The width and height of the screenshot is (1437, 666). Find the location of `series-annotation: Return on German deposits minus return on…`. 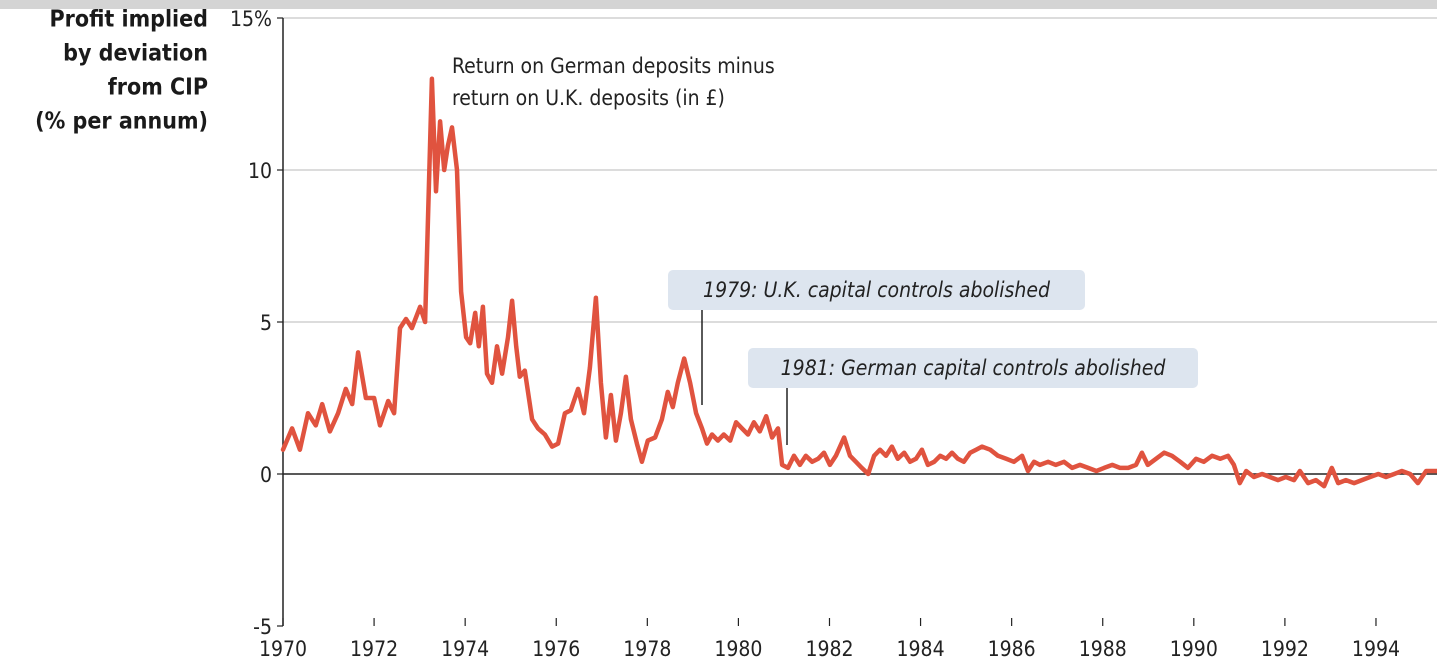

series-annotation: Return on German deposits minus return on… is located at coordinates (613, 82).